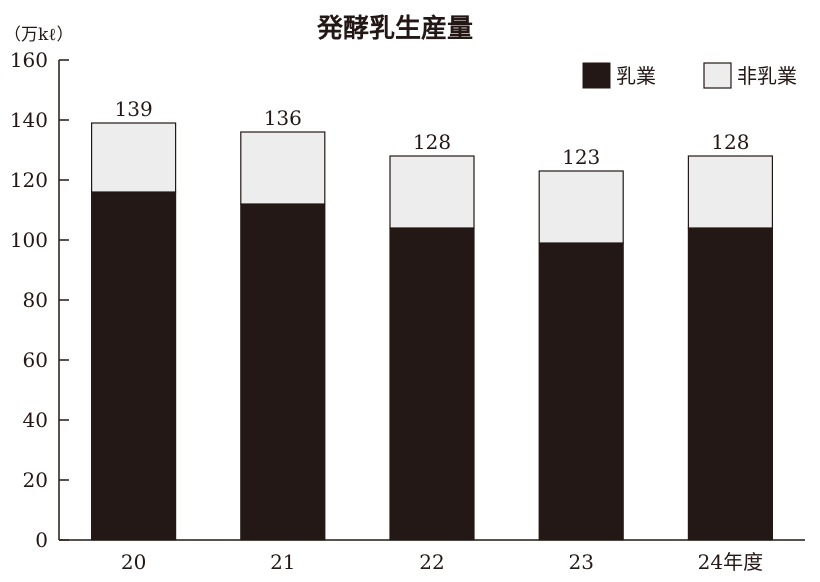  I want to click on y-axis-unit-label: （万kℓ）, so click(38, 35).